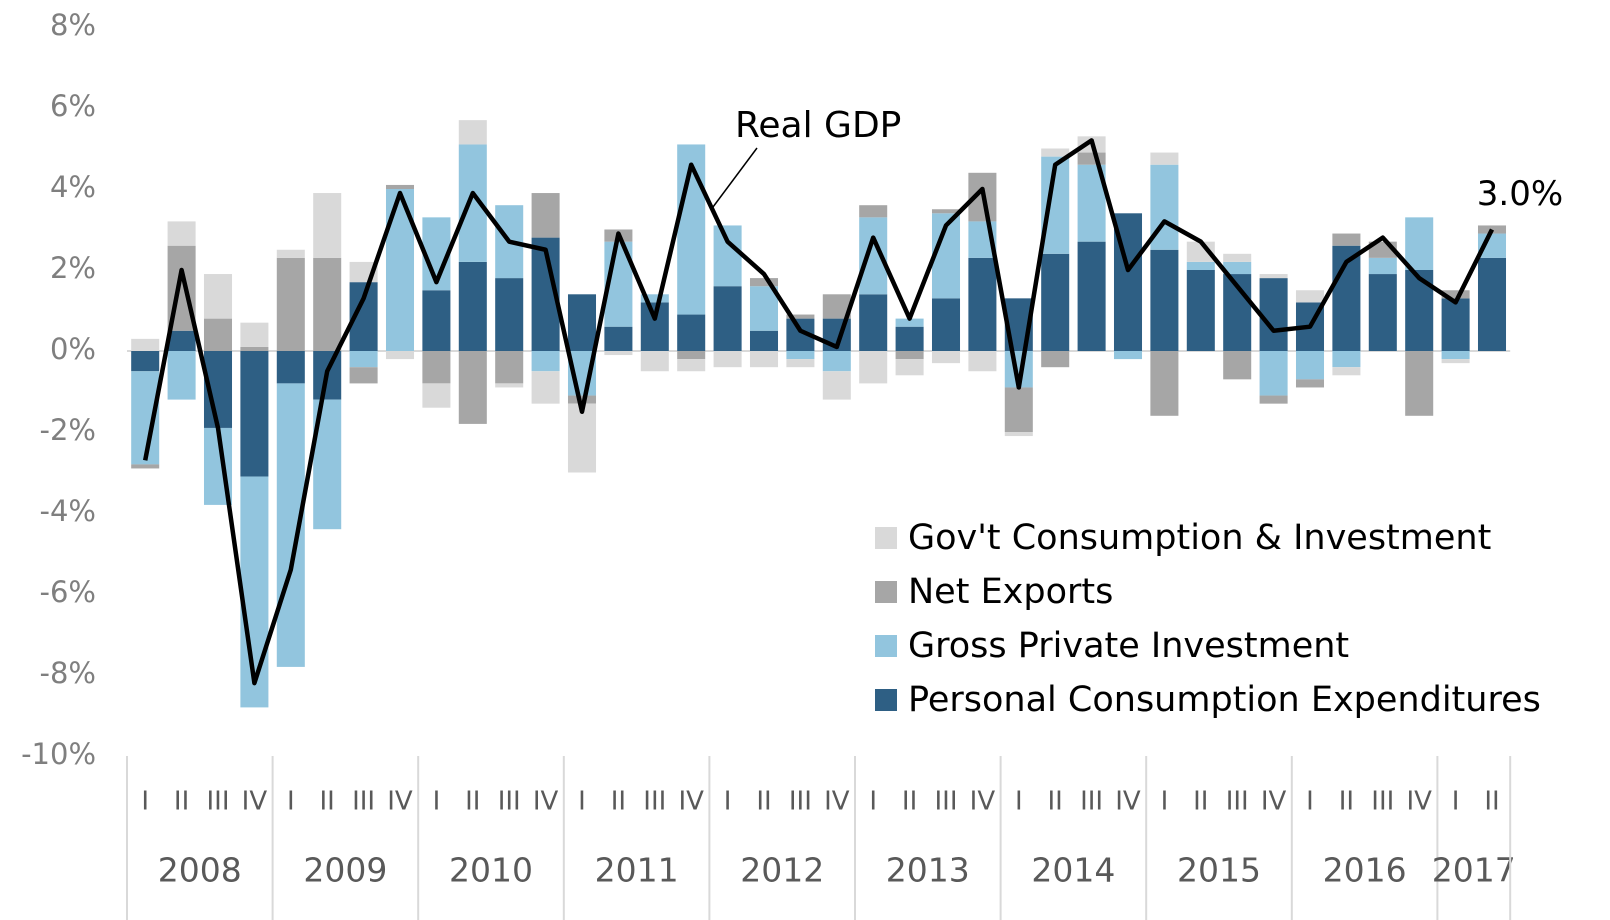 The height and width of the screenshot is (920, 1610). Describe the element at coordinates (73, 187) in the screenshot. I see `y-tick-label: 4%` at that location.